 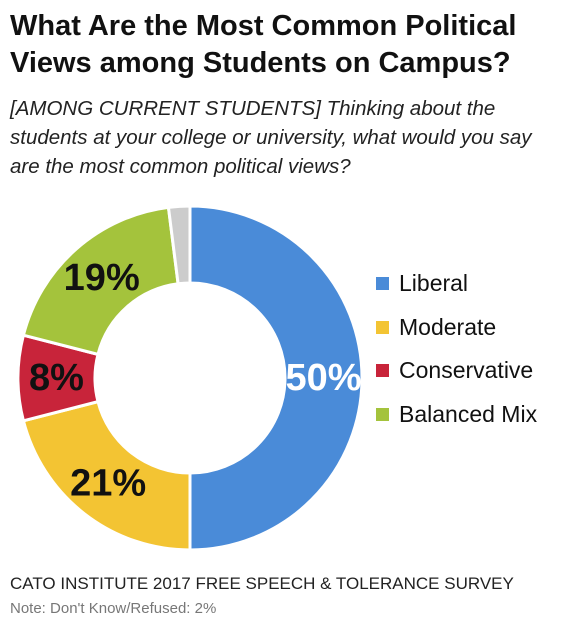 I want to click on legend-item-conservative: Conservative, so click(x=456, y=371).